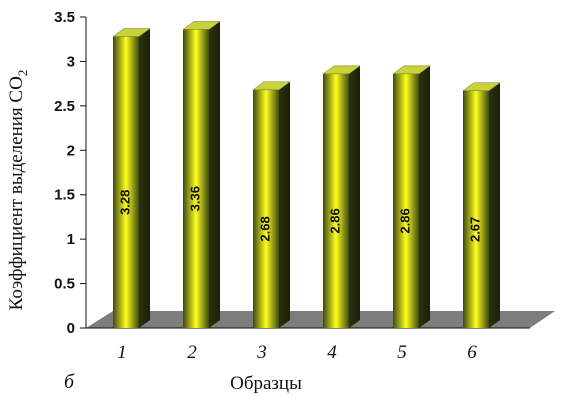  I want to click on x-category-label: 2, so click(192, 352).